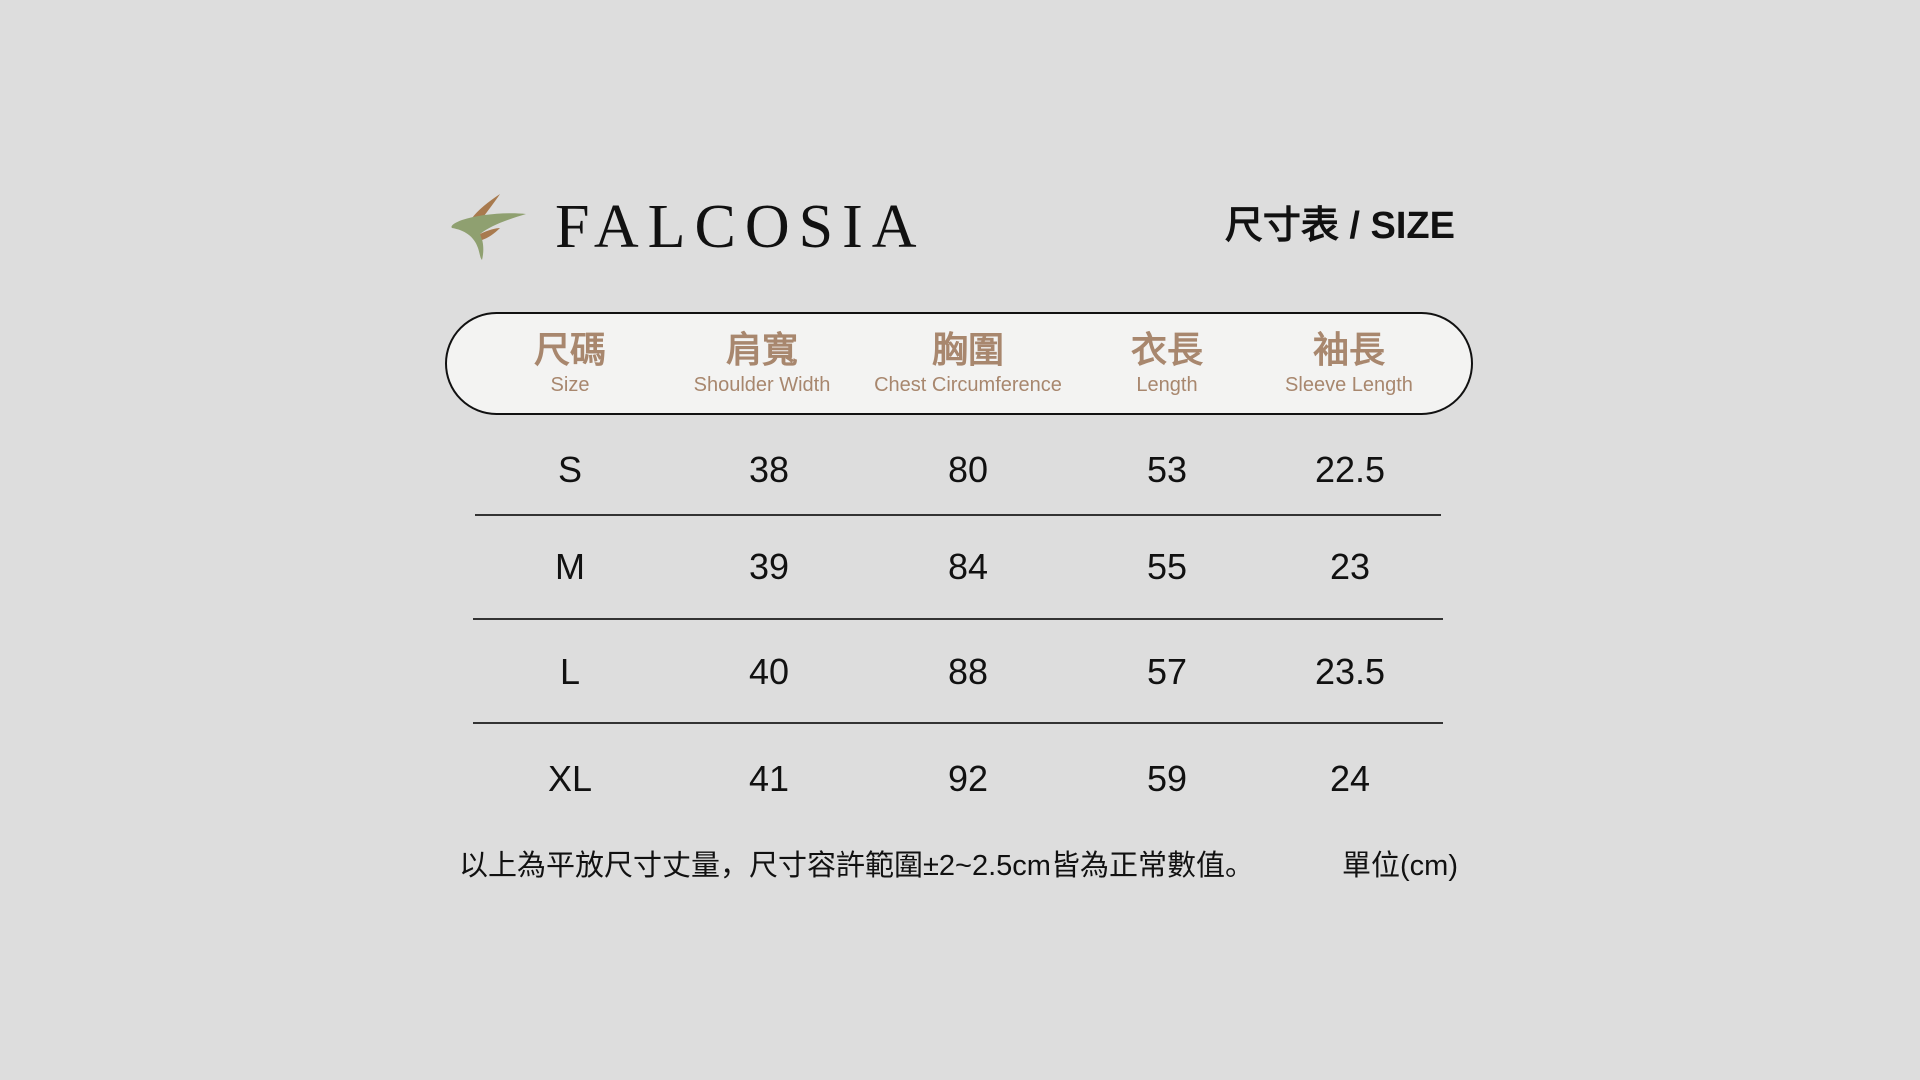 The height and width of the screenshot is (1080, 1920). Describe the element at coordinates (1349, 385) in the screenshot. I see `header-en: Sleeve Length` at that location.